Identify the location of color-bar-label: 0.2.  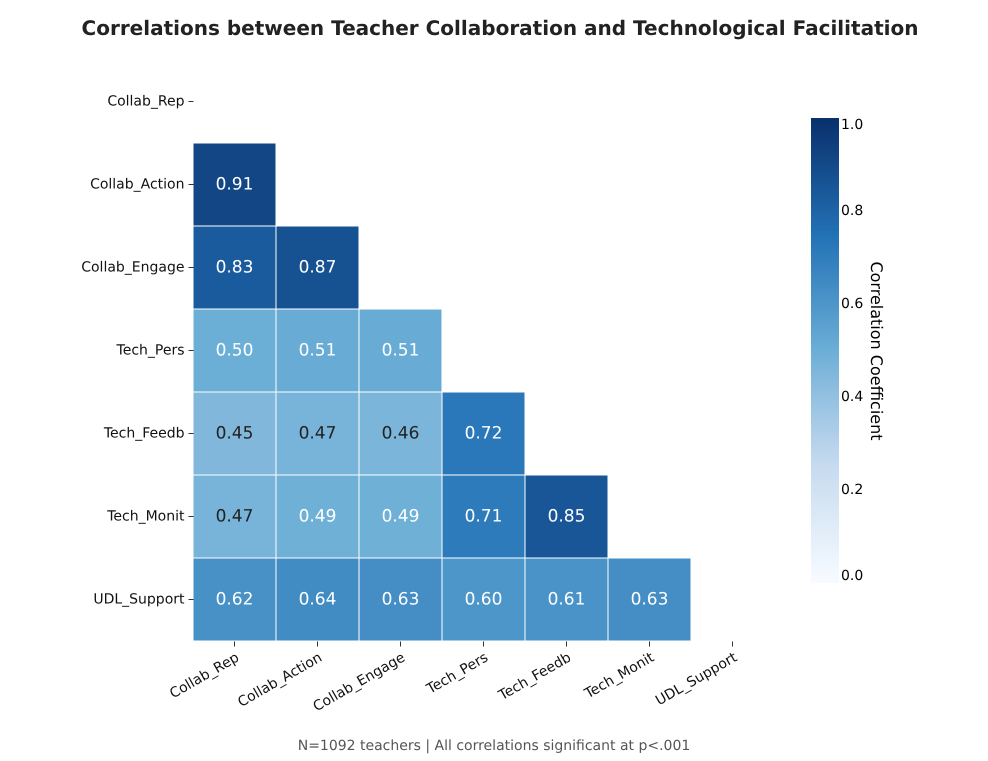
(852, 490).